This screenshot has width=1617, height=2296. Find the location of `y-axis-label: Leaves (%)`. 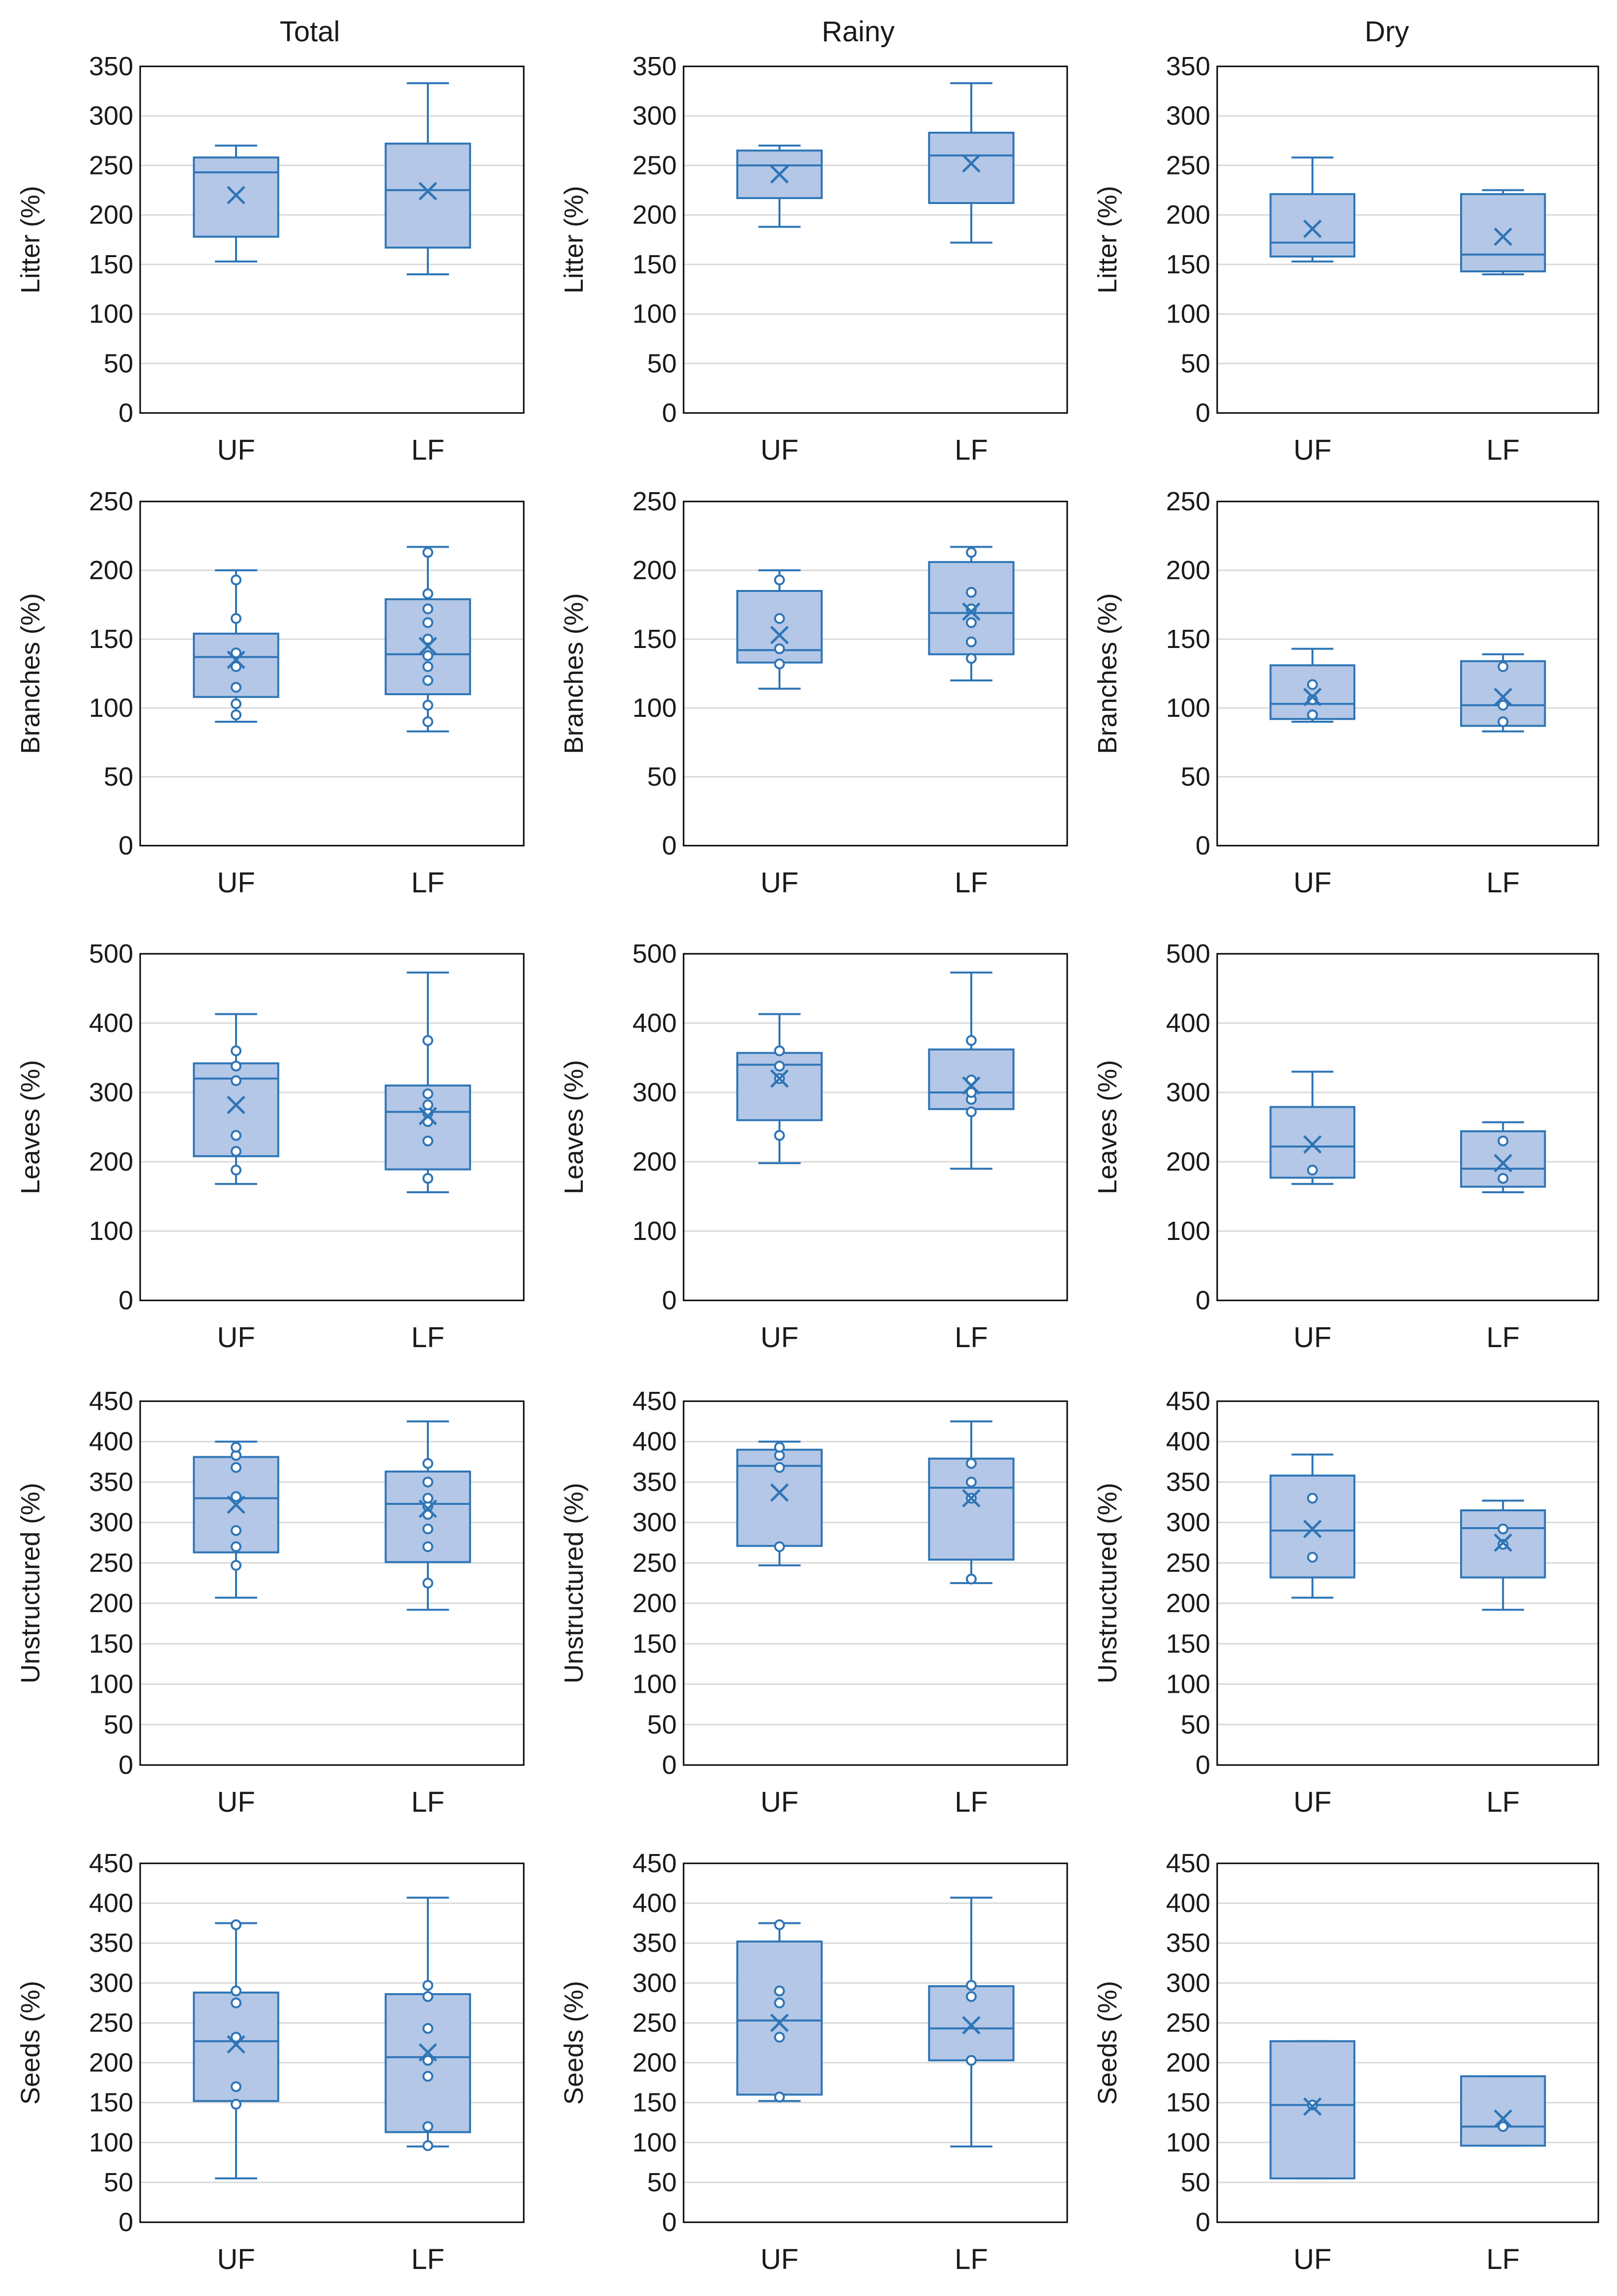

y-axis-label: Leaves (%) is located at coordinates (574, 1127).